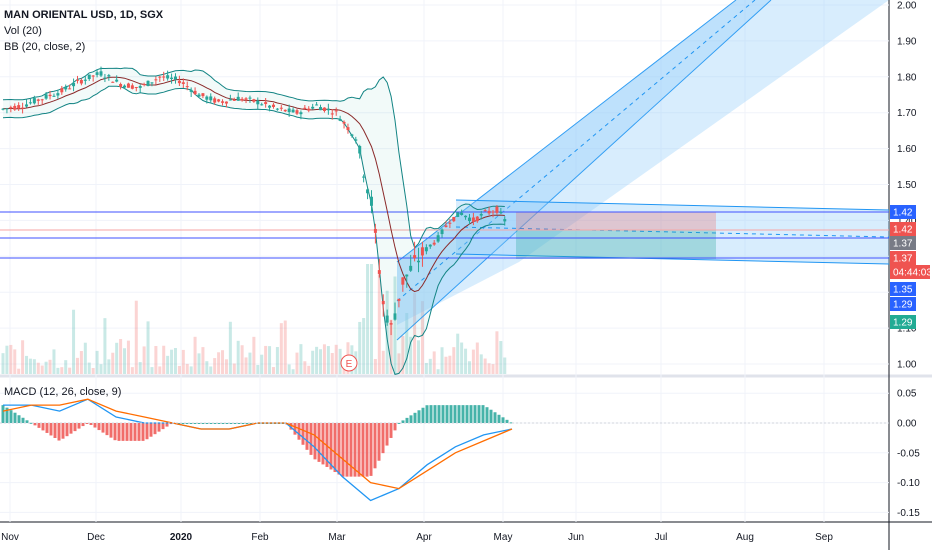 The width and height of the screenshot is (932, 550). I want to click on reward-zone, so click(616, 244).